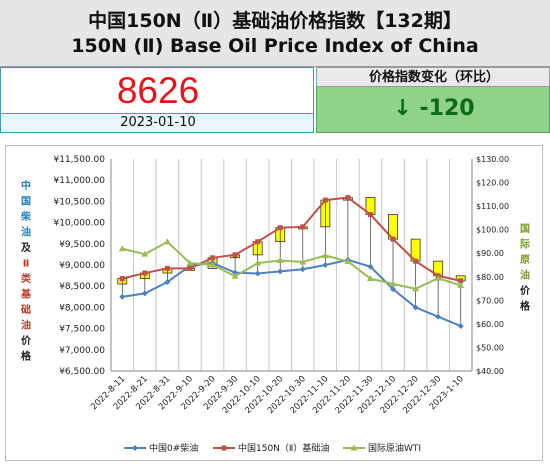 The height and width of the screenshot is (467, 550). Describe the element at coordinates (26, 202) in the screenshot. I see `left-axis-label-char: 国` at that location.